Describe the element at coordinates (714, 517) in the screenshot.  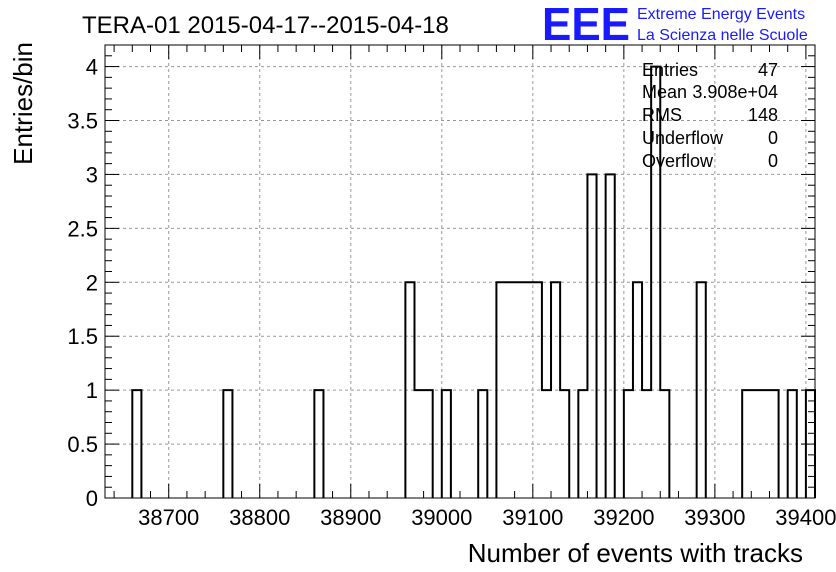
I see `x-tick-label: 39300` at that location.